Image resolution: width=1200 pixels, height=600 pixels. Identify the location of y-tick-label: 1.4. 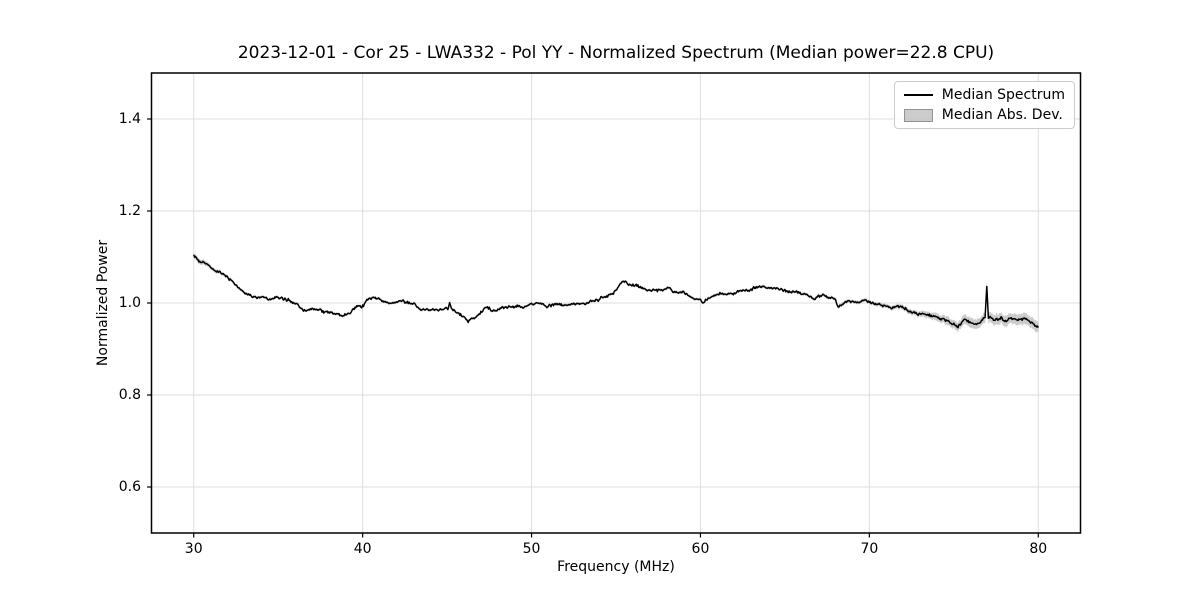
(129, 119).